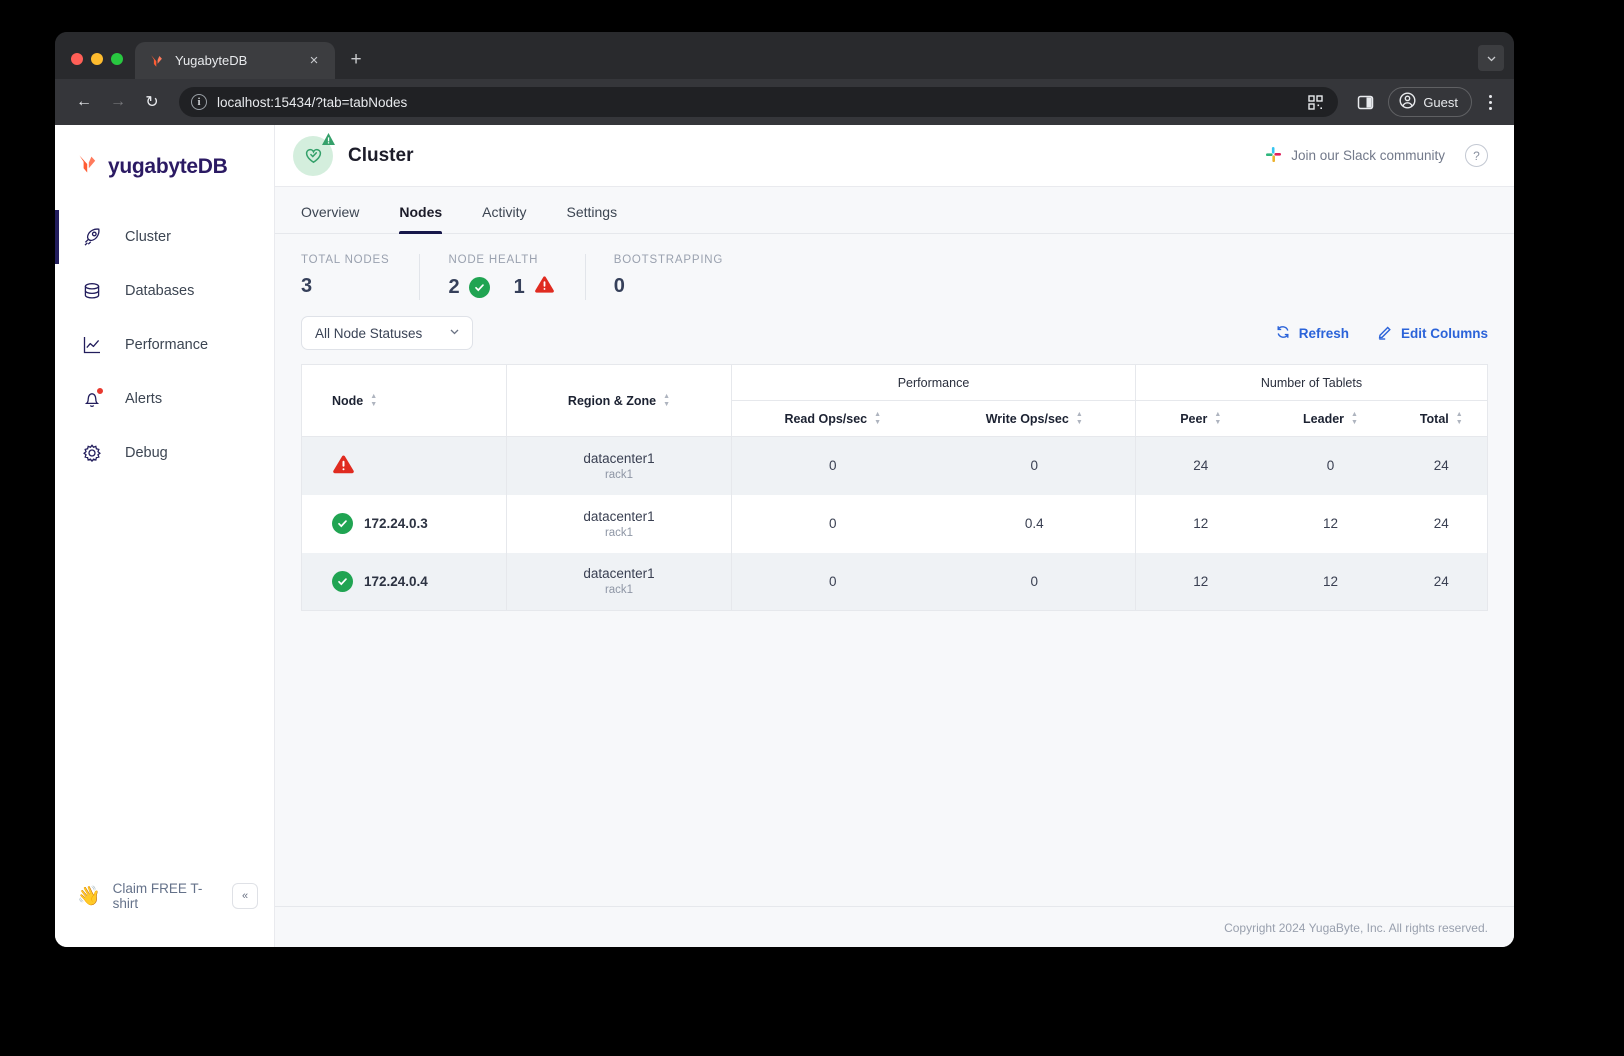 The image size is (1624, 1056). I want to click on help-icon: ?, so click(1476, 155).